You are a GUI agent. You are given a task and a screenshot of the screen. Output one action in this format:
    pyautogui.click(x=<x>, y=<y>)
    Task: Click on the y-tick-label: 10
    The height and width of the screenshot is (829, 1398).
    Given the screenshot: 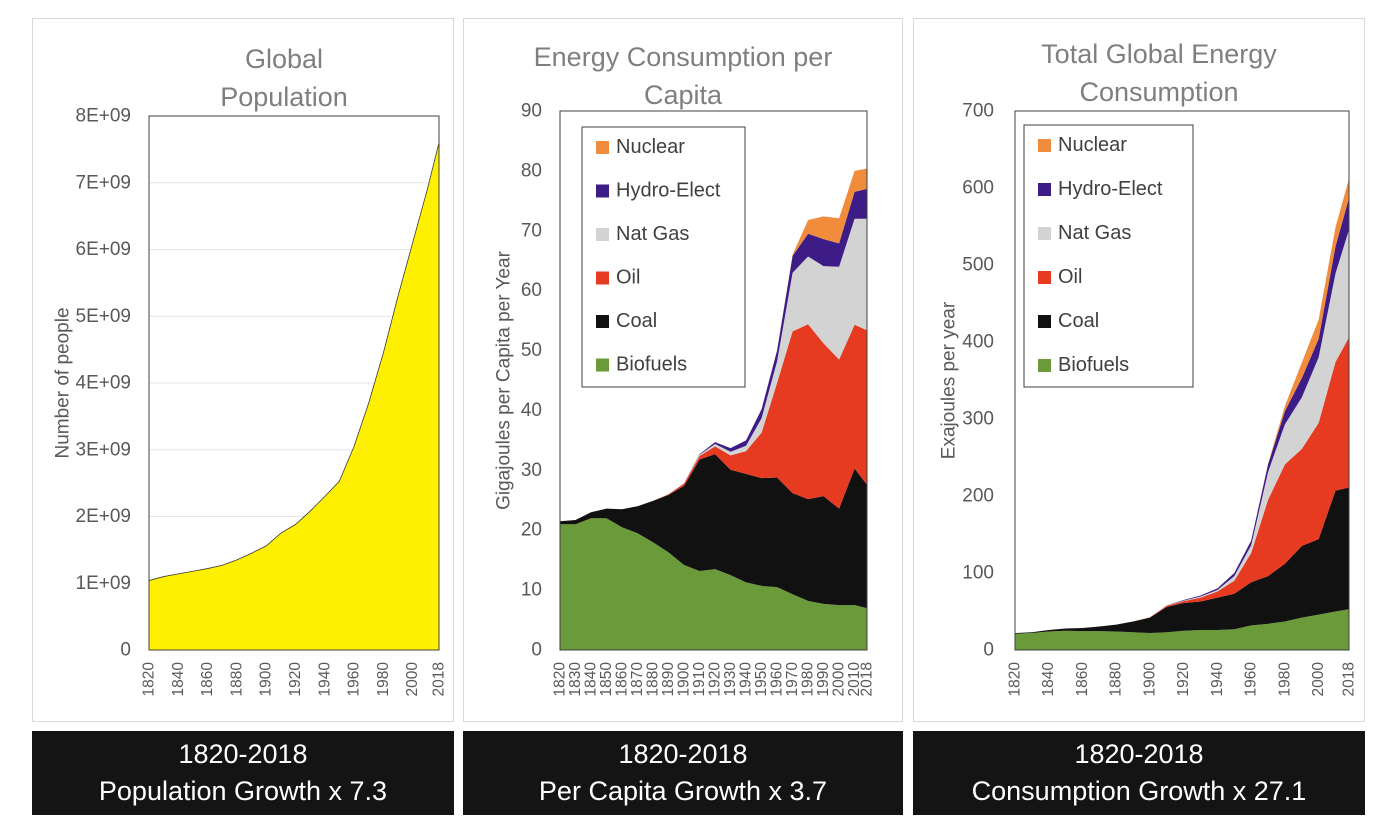 What is the action you would take?
    pyautogui.click(x=531, y=590)
    